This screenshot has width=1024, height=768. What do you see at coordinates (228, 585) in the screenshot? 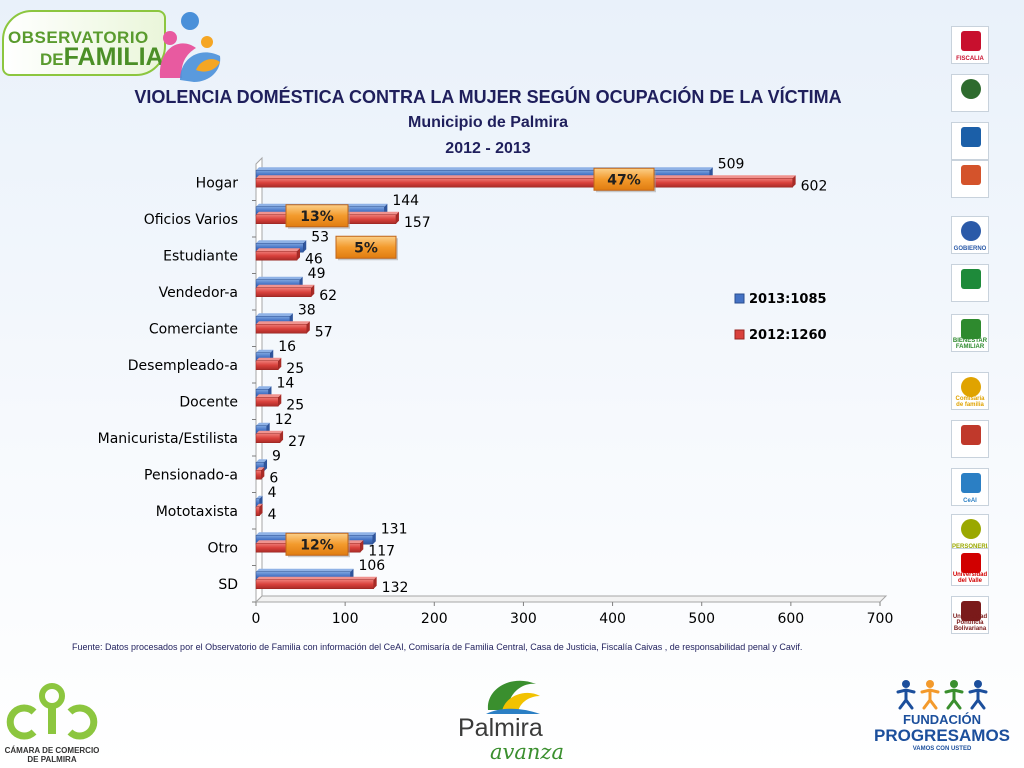
I see `category-label-sd: SD` at bounding box center [228, 585].